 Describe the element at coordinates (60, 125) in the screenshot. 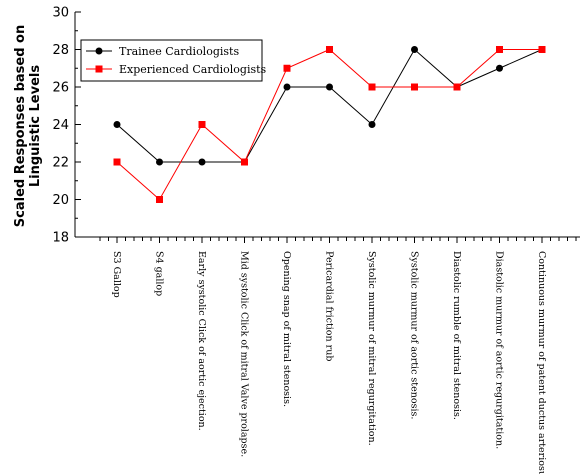

I see `y-tick-label: 24` at that location.